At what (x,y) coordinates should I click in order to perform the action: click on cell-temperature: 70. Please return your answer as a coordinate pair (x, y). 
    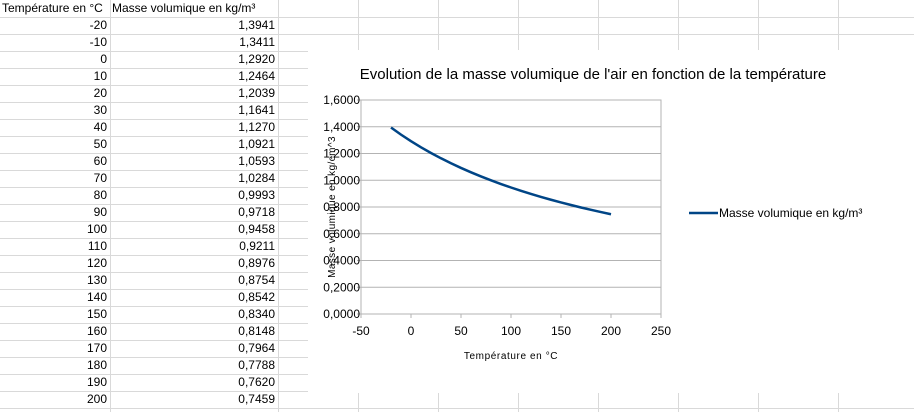
    Looking at the image, I should click on (100, 178).